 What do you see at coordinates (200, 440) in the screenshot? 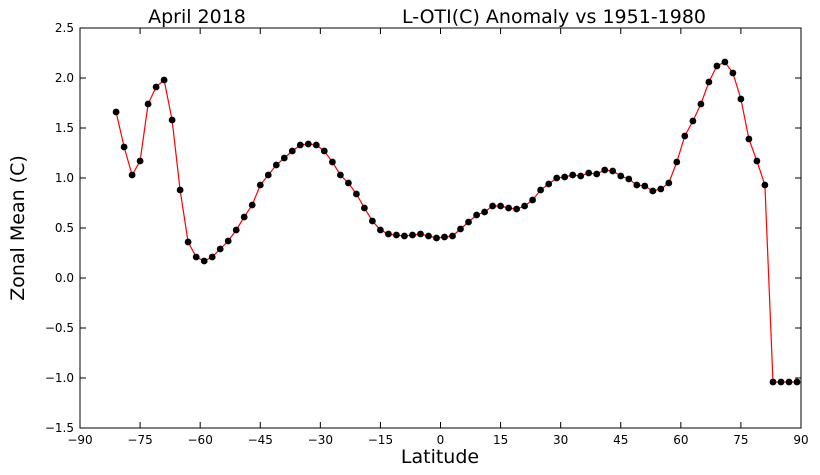
I see `x-tick-label: −60` at bounding box center [200, 440].